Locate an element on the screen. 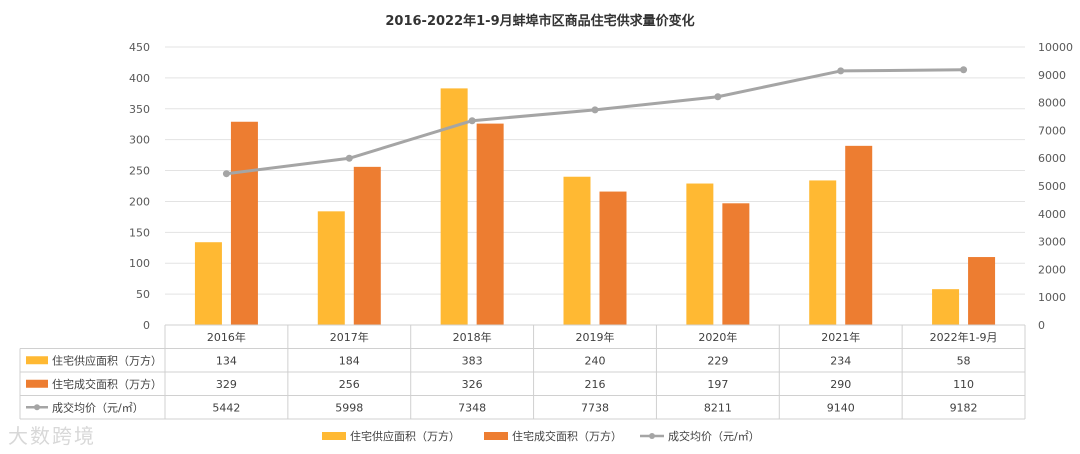  table-cell-value: 58 is located at coordinates (964, 360).